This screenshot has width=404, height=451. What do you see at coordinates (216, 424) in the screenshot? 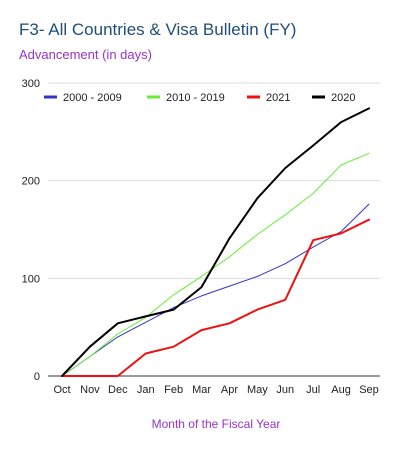
I see `x-axis-title: Month of the Fiscal Year` at bounding box center [216, 424].